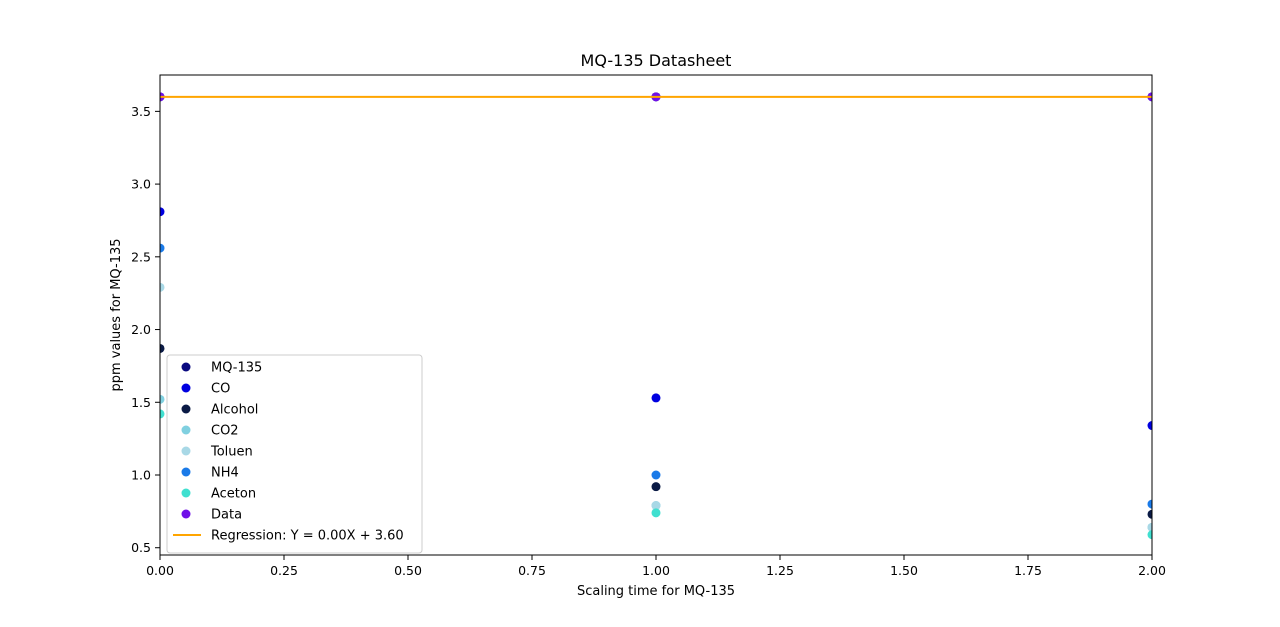  Describe the element at coordinates (225, 431) in the screenshot. I see `legend-label: CO2` at that location.